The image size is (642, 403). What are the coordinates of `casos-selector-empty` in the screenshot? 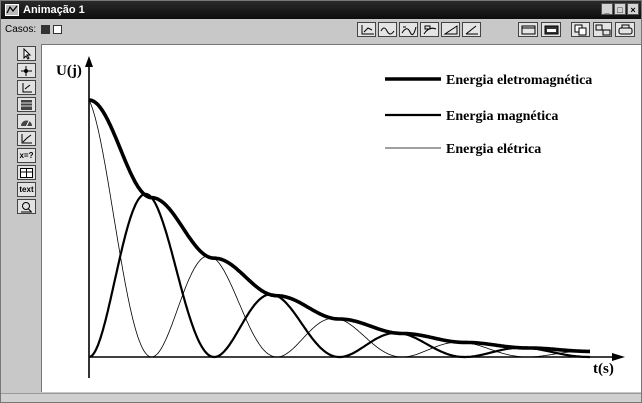 It's located at (57, 29).